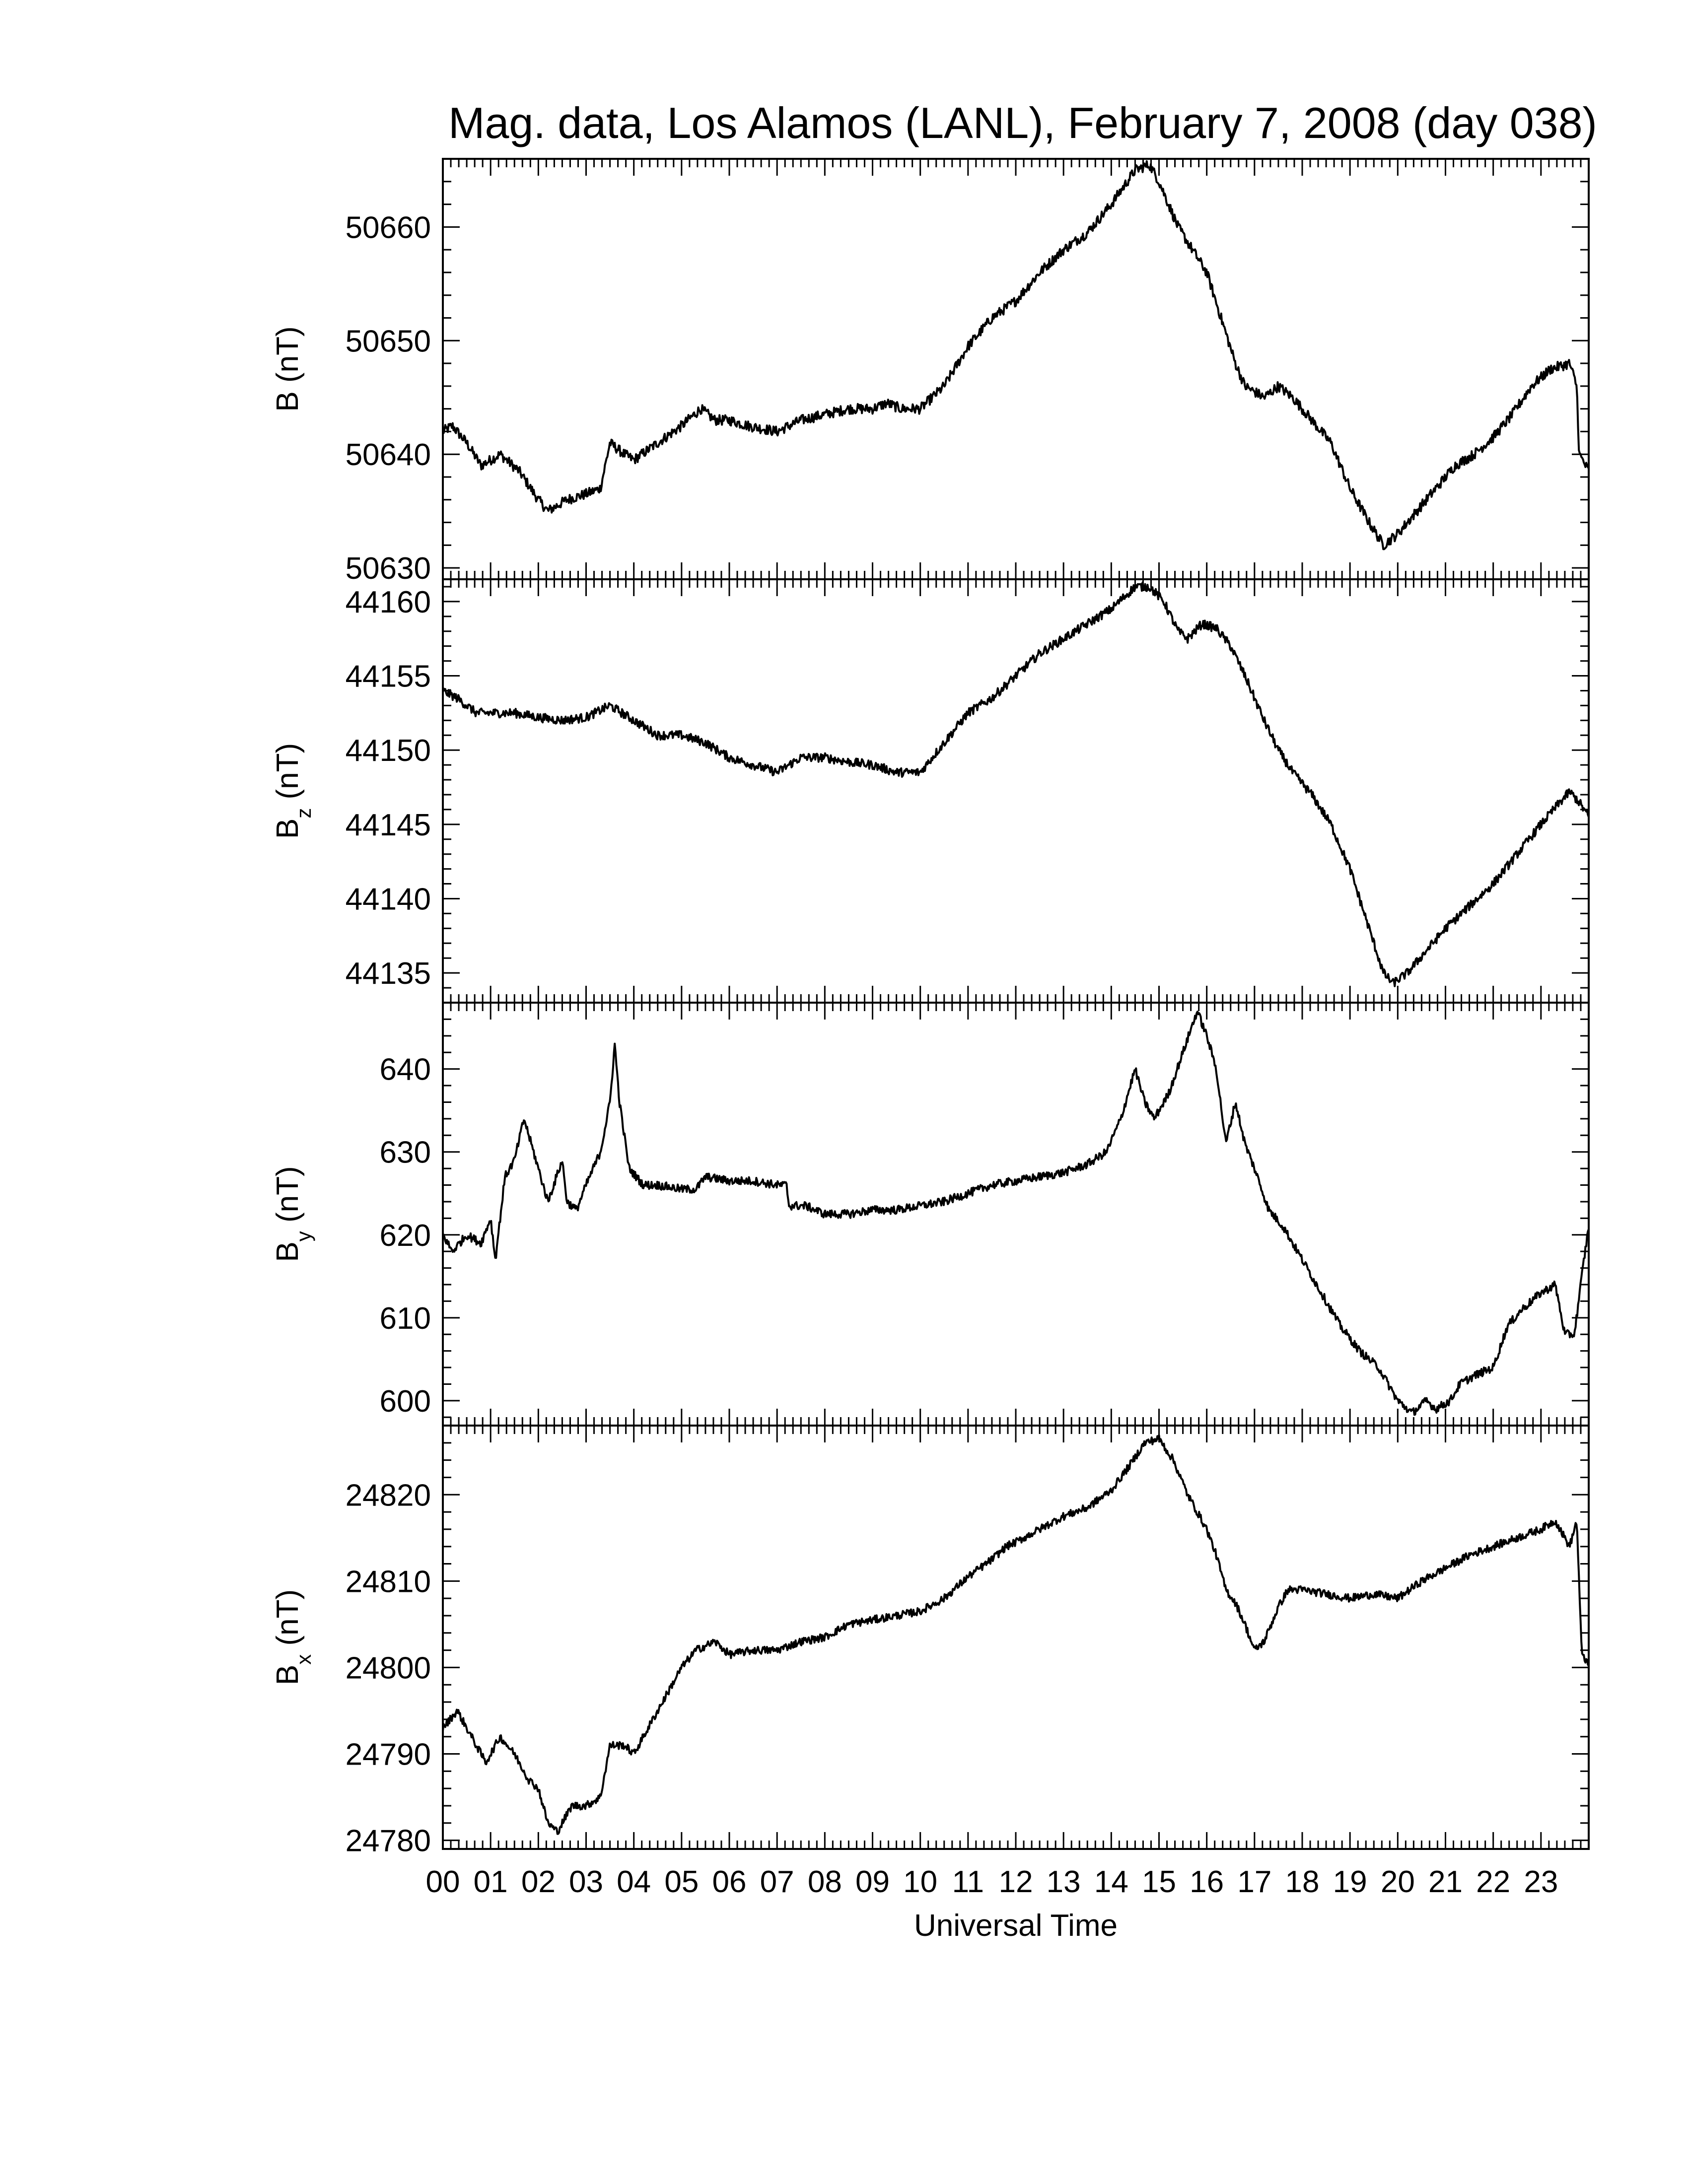 The image size is (1688, 2184). I want to click on x-tick-label: 21, so click(1445, 1882).